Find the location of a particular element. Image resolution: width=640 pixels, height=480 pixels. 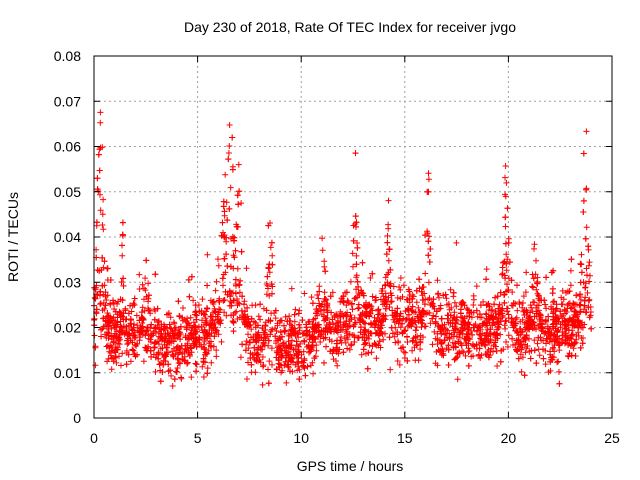

x-tick-label: 25 is located at coordinates (612, 438).